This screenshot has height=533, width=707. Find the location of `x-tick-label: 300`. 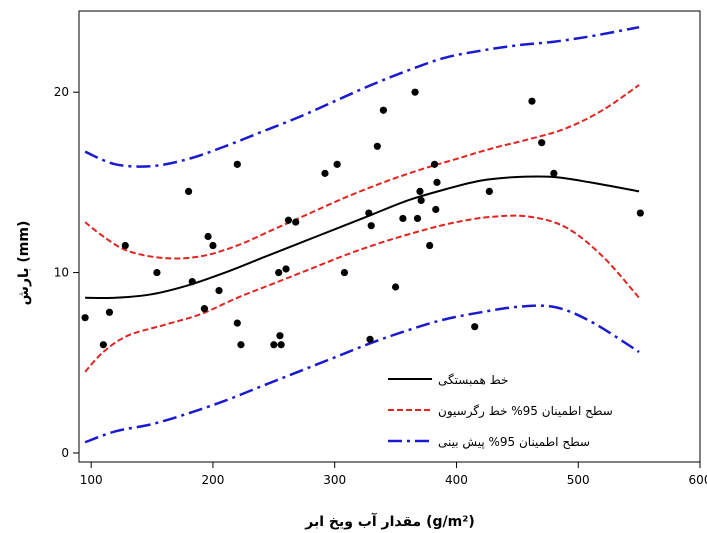

x-tick-label: 300 is located at coordinates (334, 480).